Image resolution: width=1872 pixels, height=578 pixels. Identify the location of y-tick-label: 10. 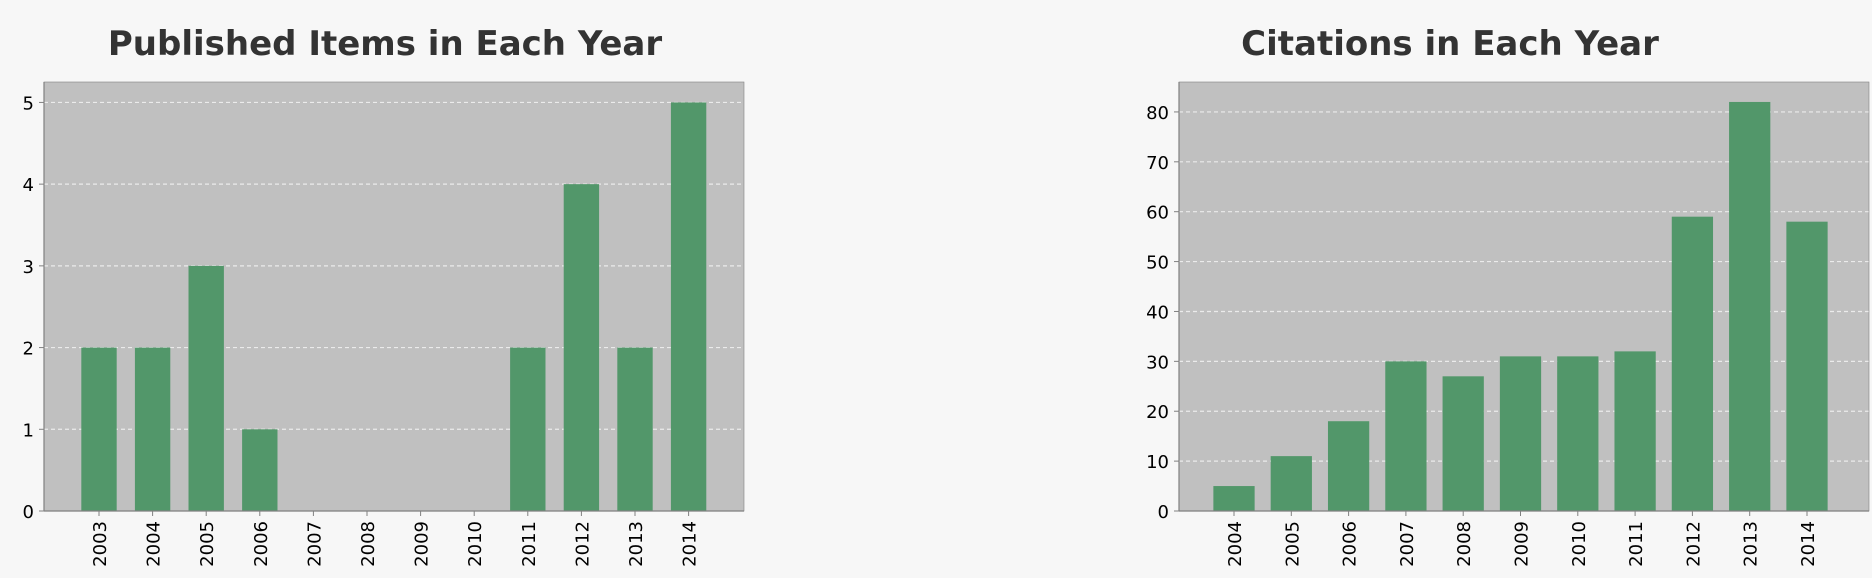
(1157, 462).